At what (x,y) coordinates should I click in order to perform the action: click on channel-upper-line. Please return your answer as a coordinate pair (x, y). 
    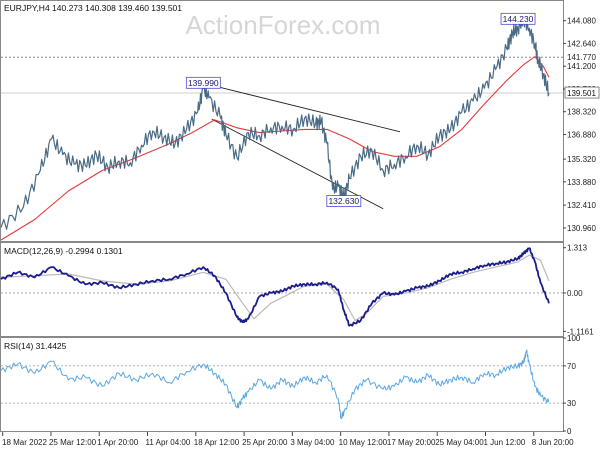
    Looking at the image, I should click on (306, 108).